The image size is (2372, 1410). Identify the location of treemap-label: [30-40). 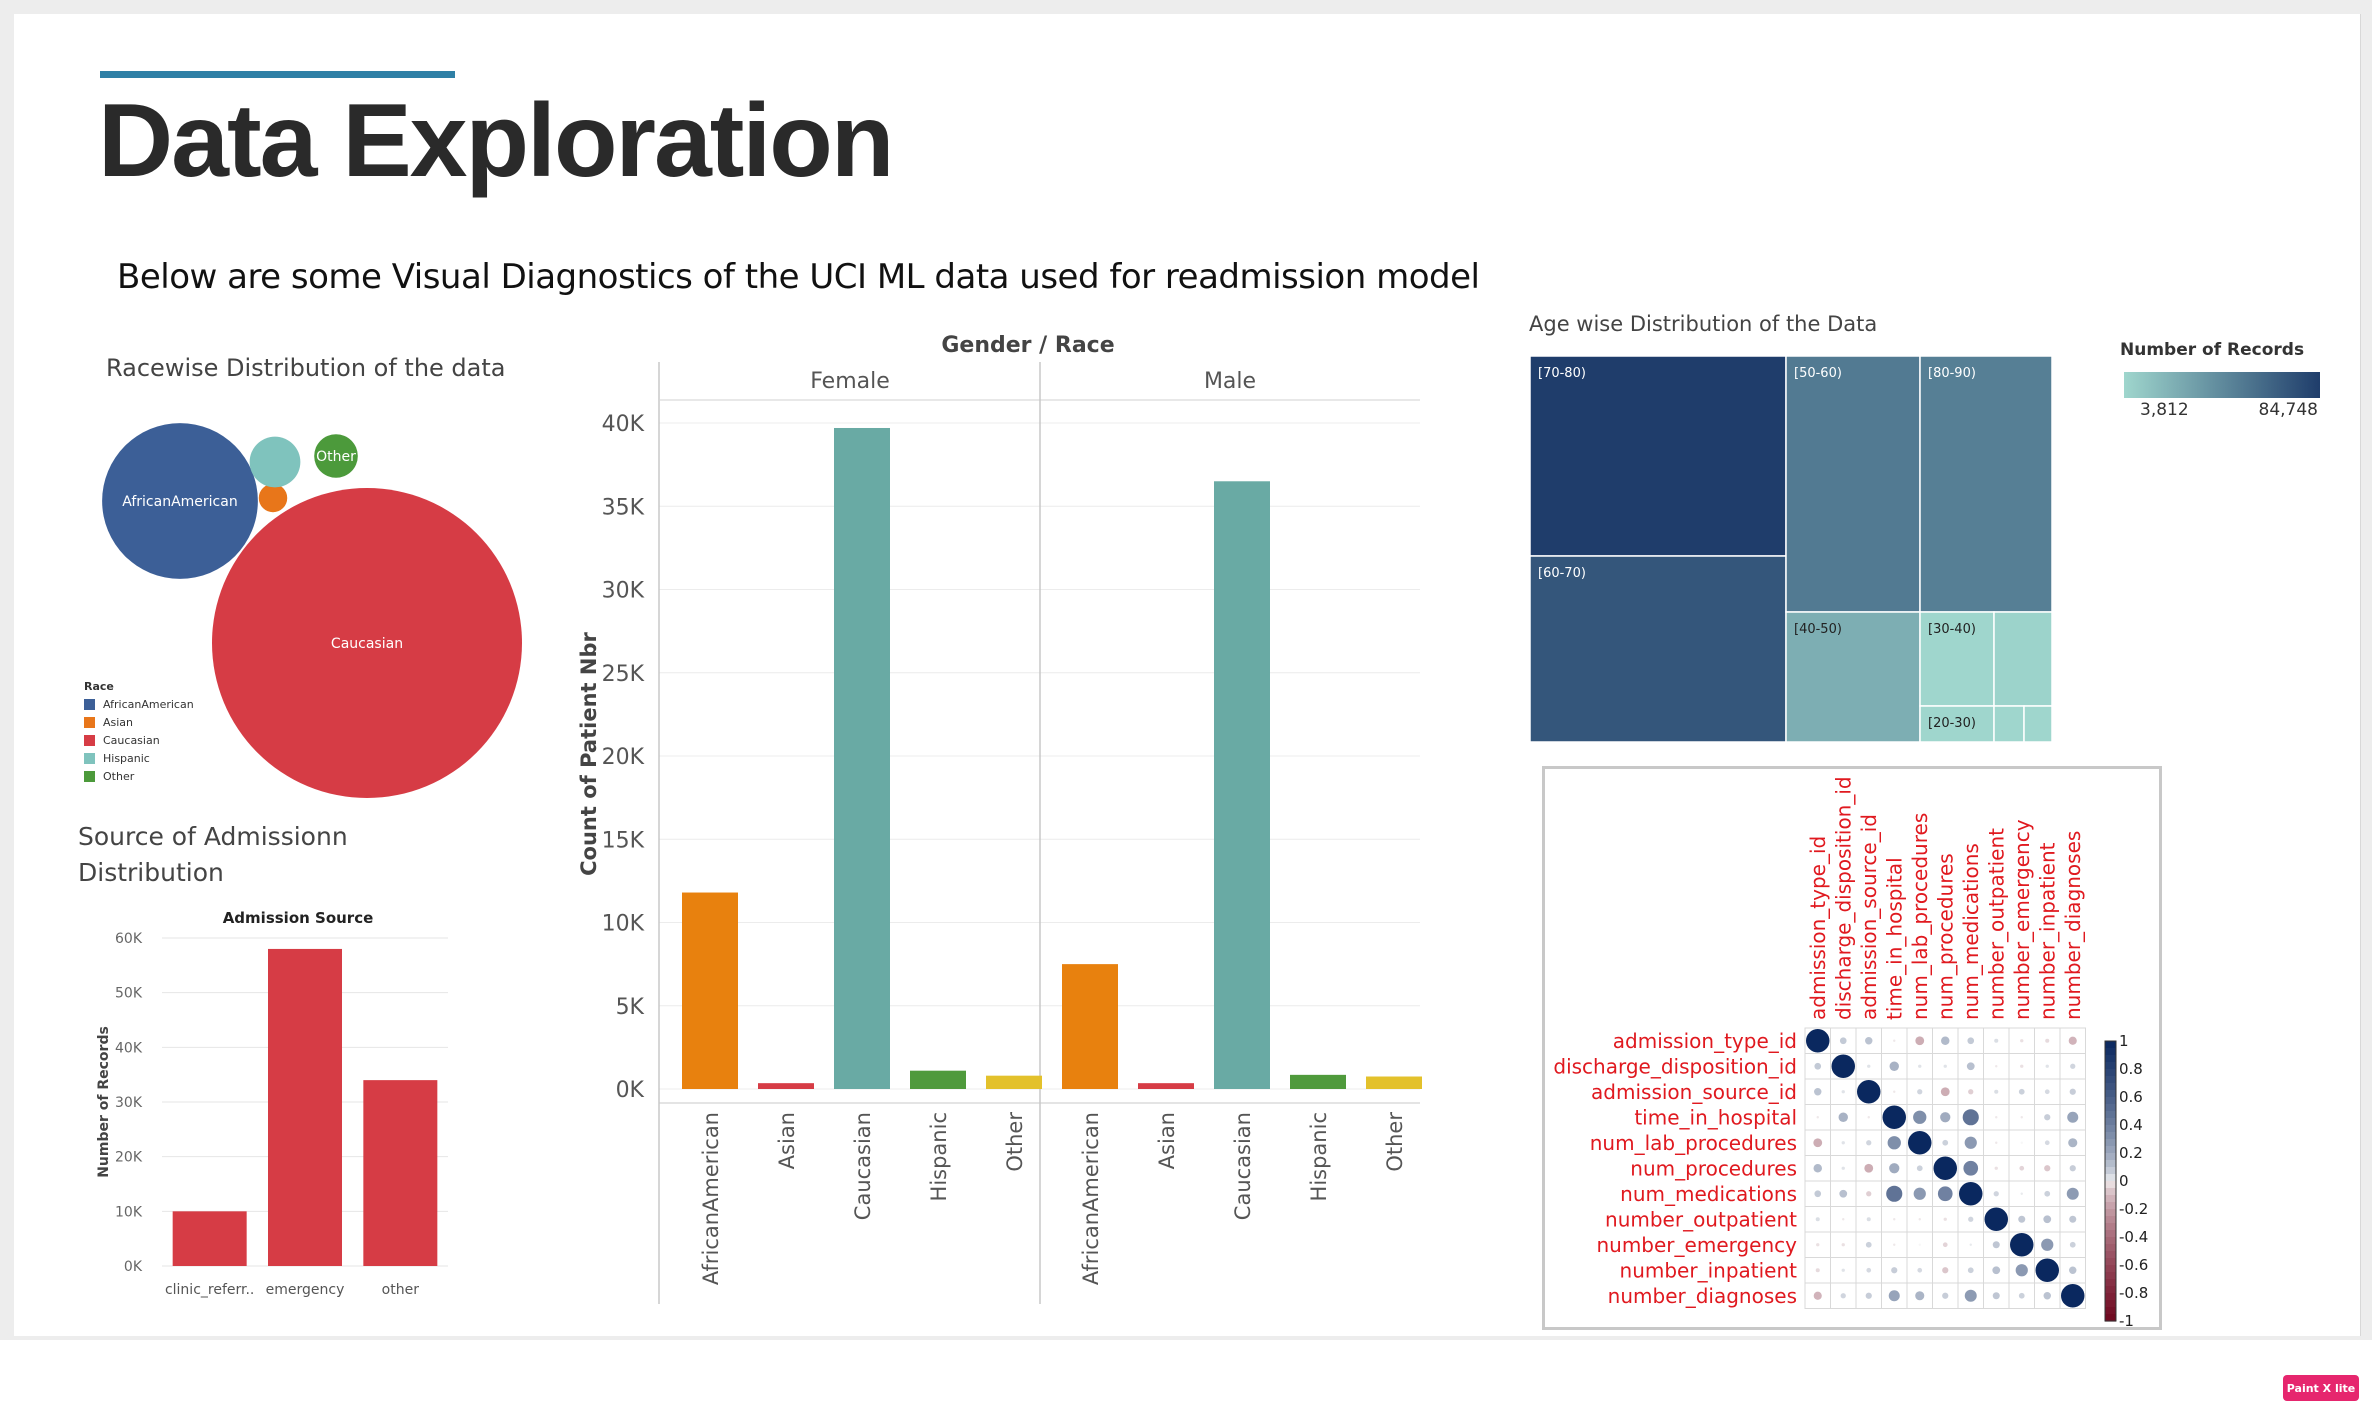
(1952, 629).